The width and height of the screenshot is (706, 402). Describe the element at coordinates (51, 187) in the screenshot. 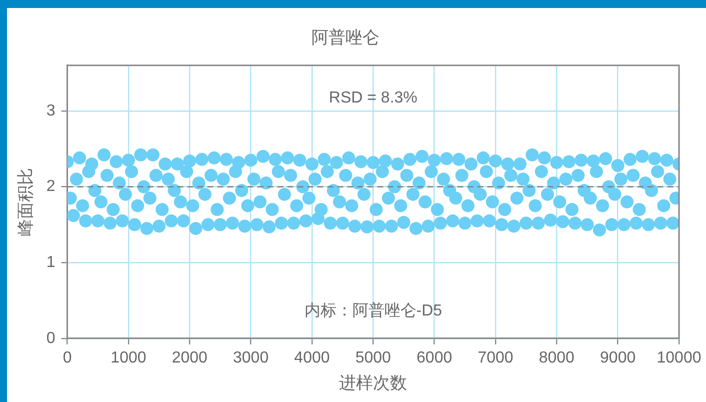

I see `y-tick-label: 2` at that location.